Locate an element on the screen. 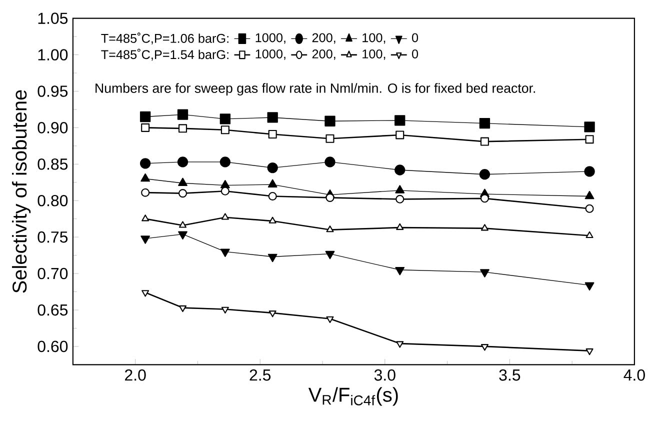 The height and width of the screenshot is (424, 650). y-tick-label: 0.75 is located at coordinates (53, 237).